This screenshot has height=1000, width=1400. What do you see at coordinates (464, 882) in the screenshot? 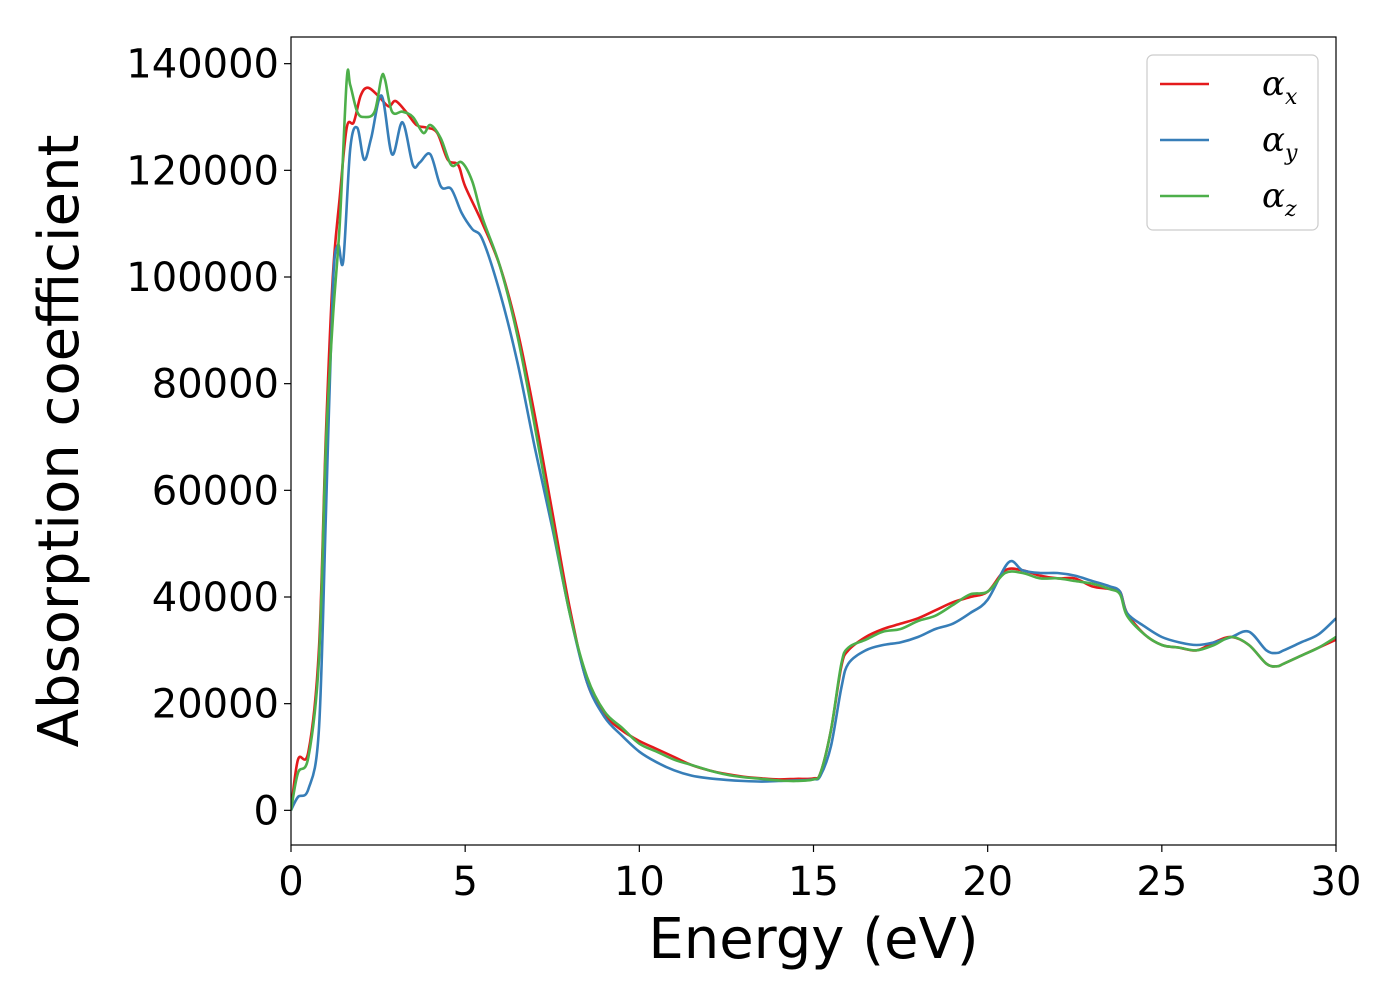
I see `x-tick-label: 5` at bounding box center [464, 882].